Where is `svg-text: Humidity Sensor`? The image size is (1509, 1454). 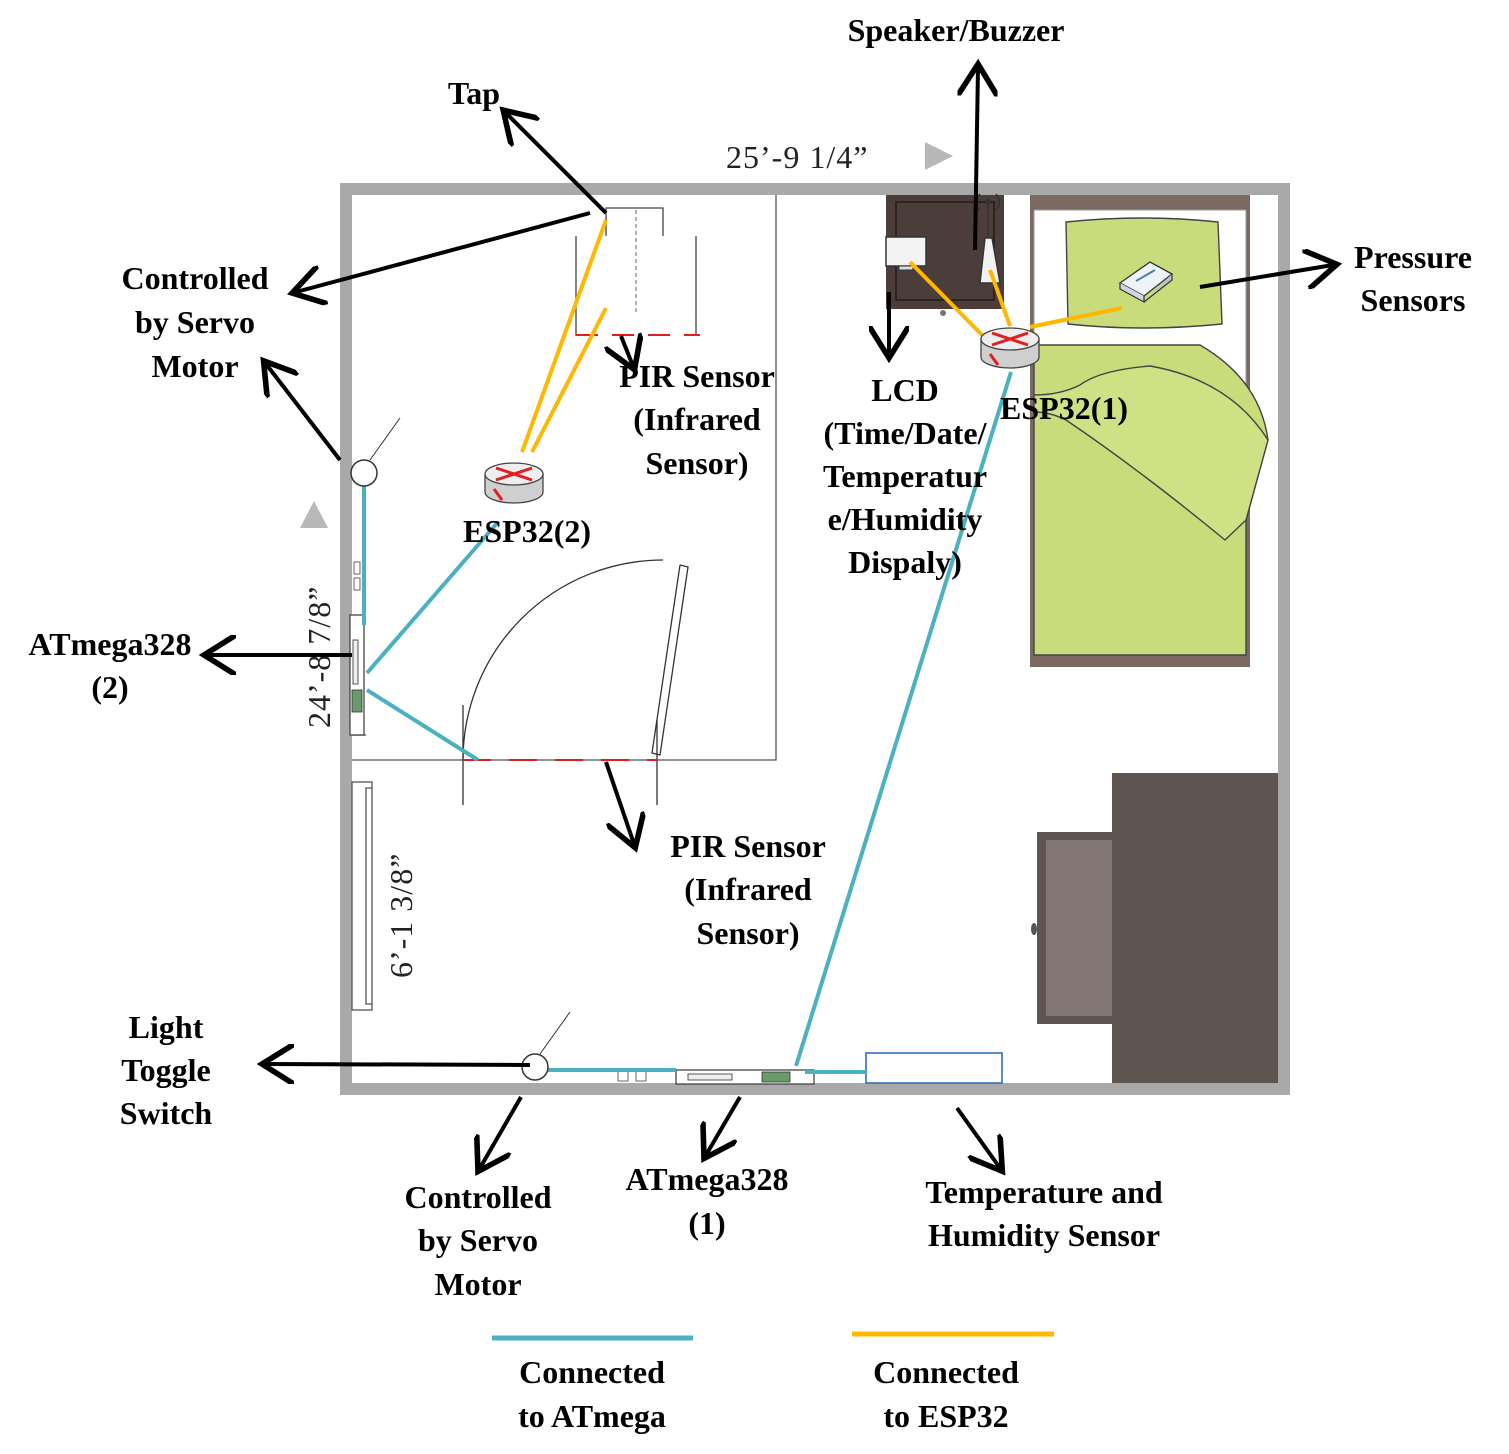 svg-text: Humidity Sensor is located at coordinates (1044, 1235).